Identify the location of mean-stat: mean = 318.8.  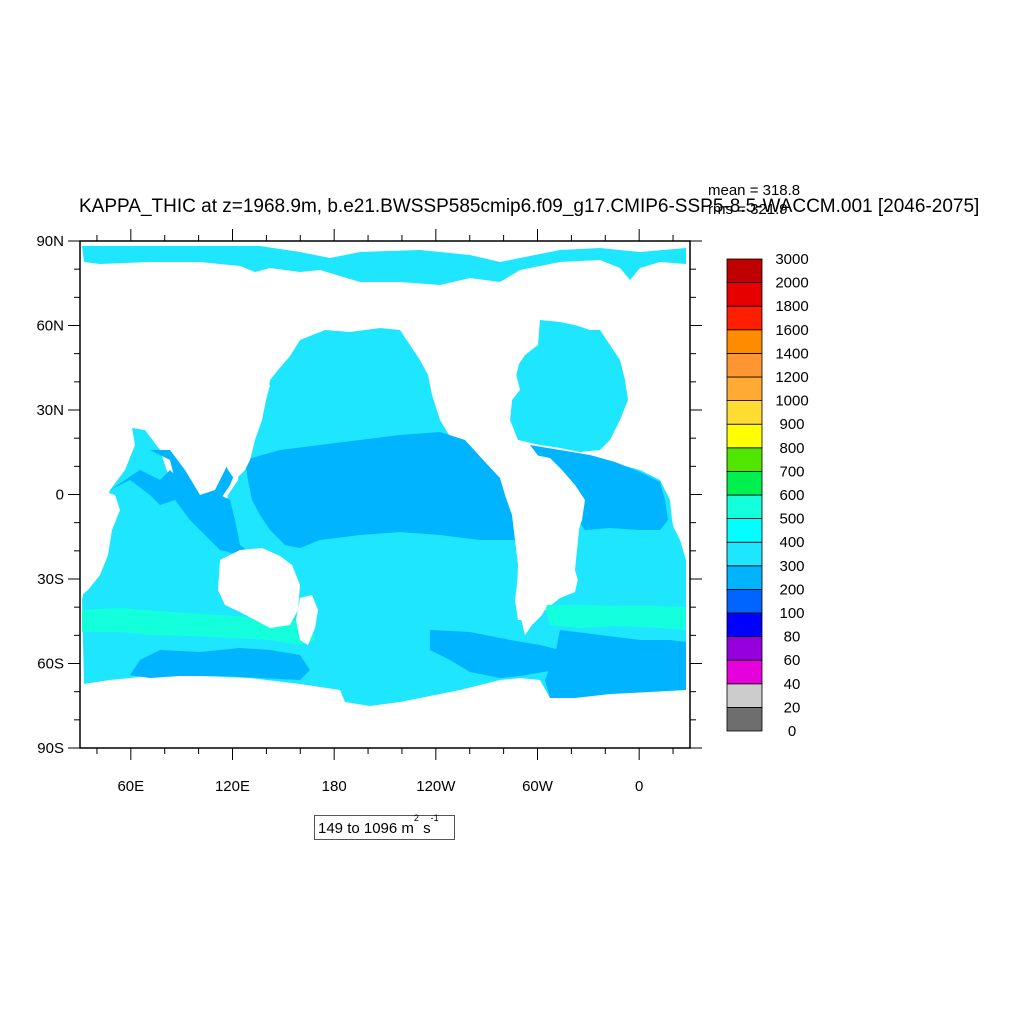
(754, 190).